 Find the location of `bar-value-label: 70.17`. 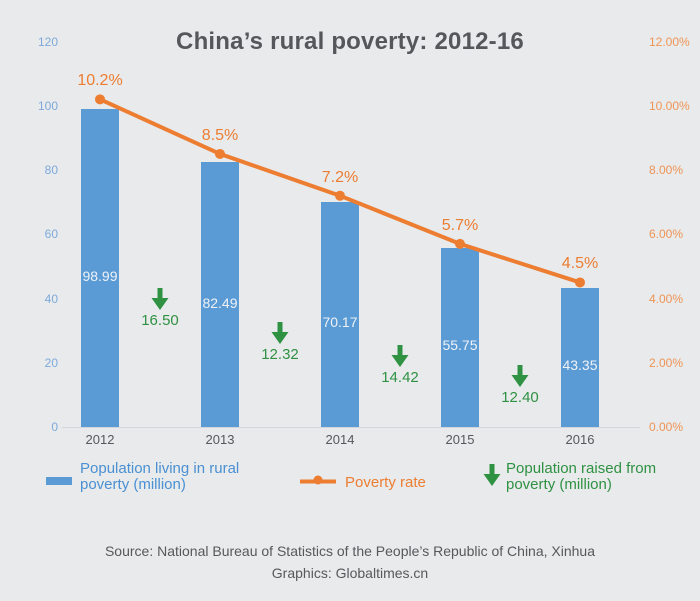

bar-value-label: 70.17 is located at coordinates (340, 322).